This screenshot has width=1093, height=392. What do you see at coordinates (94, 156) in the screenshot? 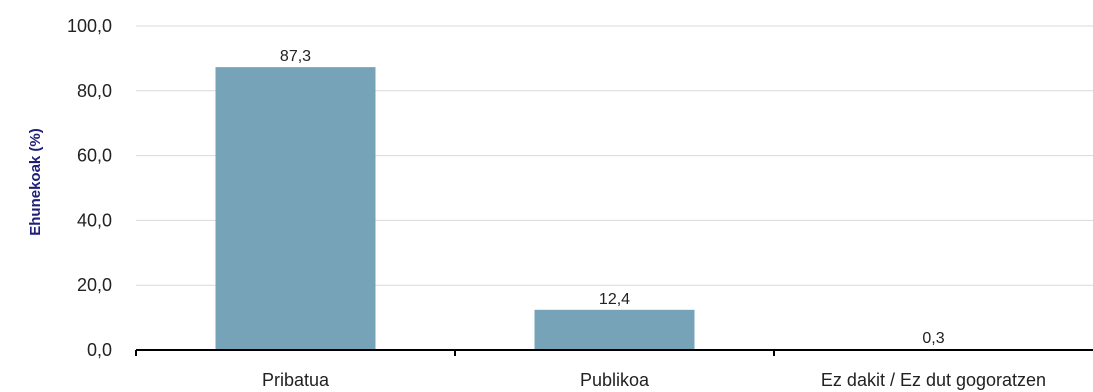
I see `y-tick-label: 60,0` at bounding box center [94, 156].